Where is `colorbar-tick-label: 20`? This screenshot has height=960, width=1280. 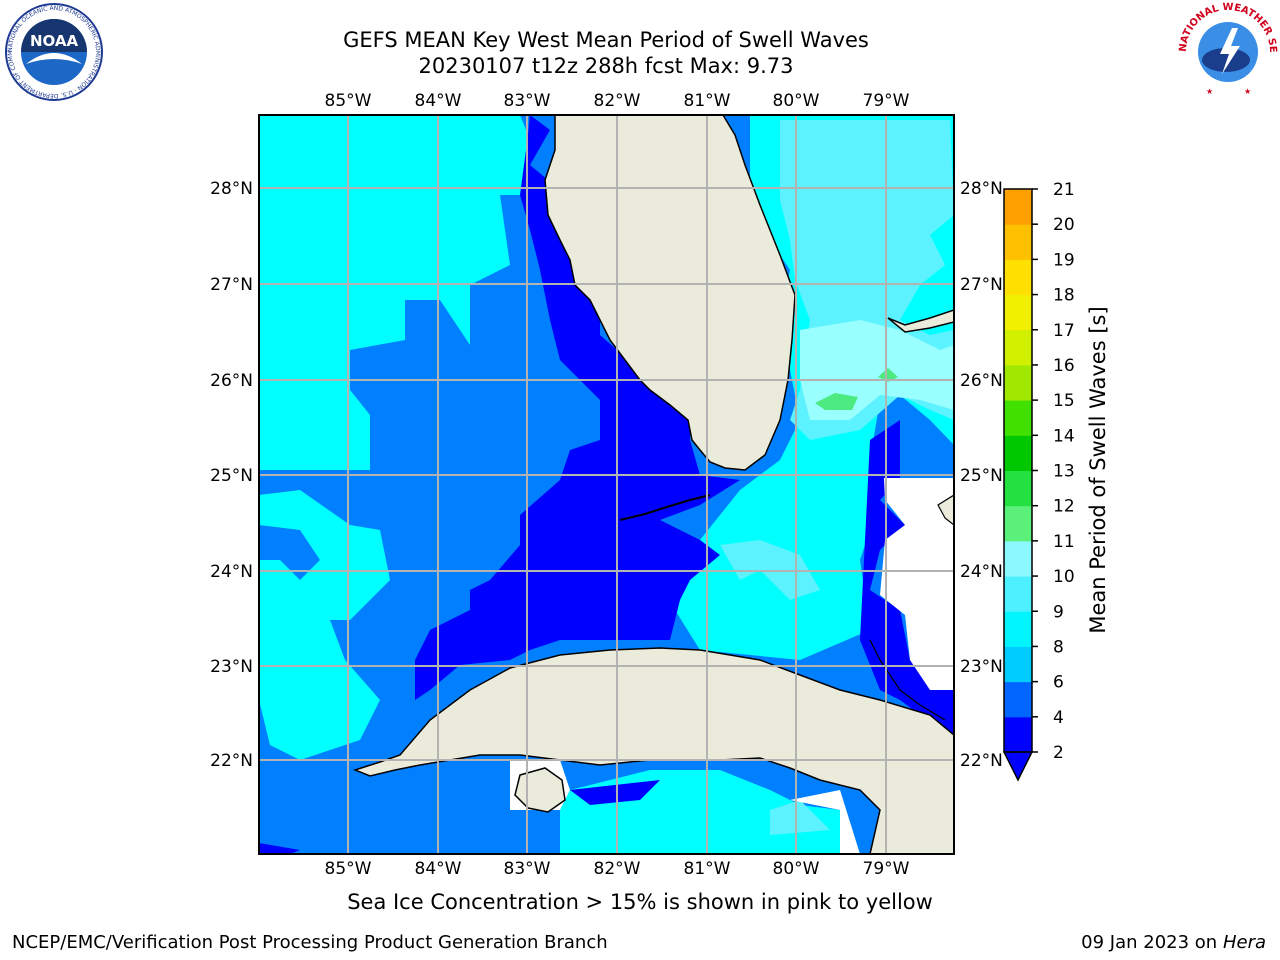 colorbar-tick-label: 20 is located at coordinates (1064, 225).